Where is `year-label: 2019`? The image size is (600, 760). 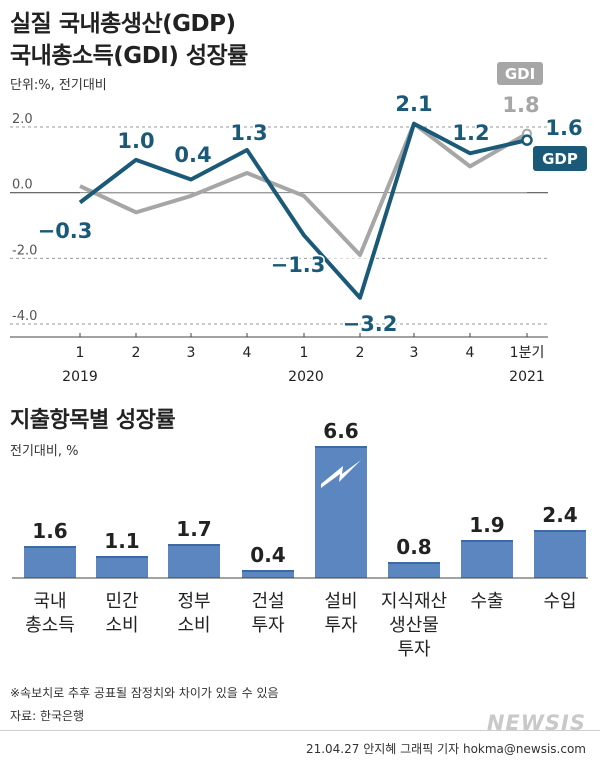
year-label: 2019 is located at coordinates (80, 377).